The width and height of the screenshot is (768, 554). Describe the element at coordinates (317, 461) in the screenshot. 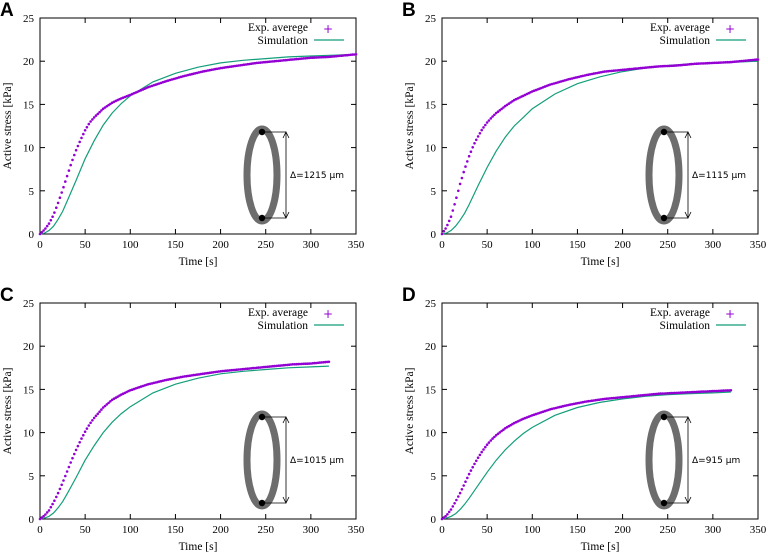

I see `distance-annotation: Δ=1015 μm` at that location.